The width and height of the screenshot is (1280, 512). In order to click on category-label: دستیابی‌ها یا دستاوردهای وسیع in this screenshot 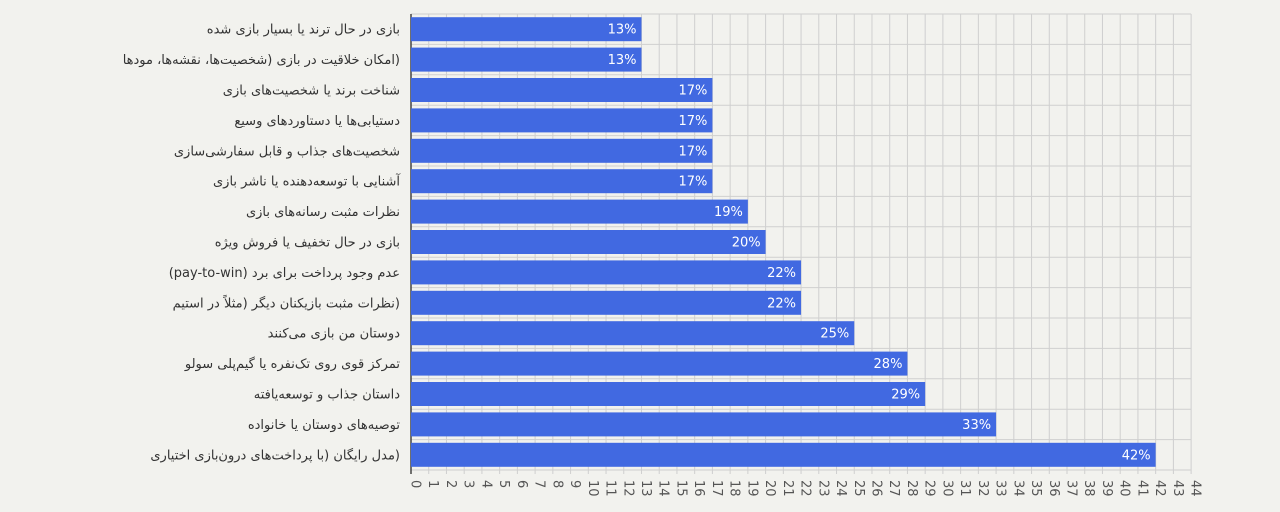, I will do `click(317, 121)`.